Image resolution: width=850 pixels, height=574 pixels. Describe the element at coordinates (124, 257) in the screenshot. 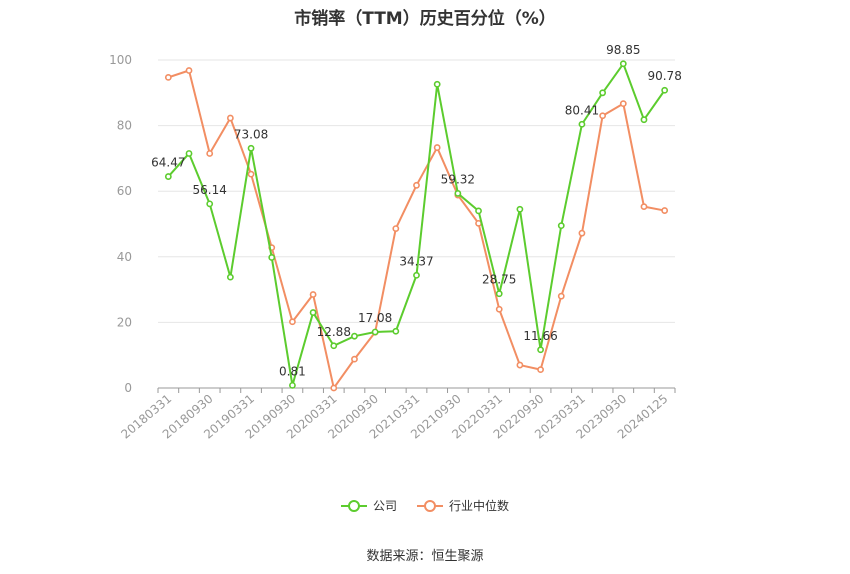

I see `y-tick-label: 40` at that location.